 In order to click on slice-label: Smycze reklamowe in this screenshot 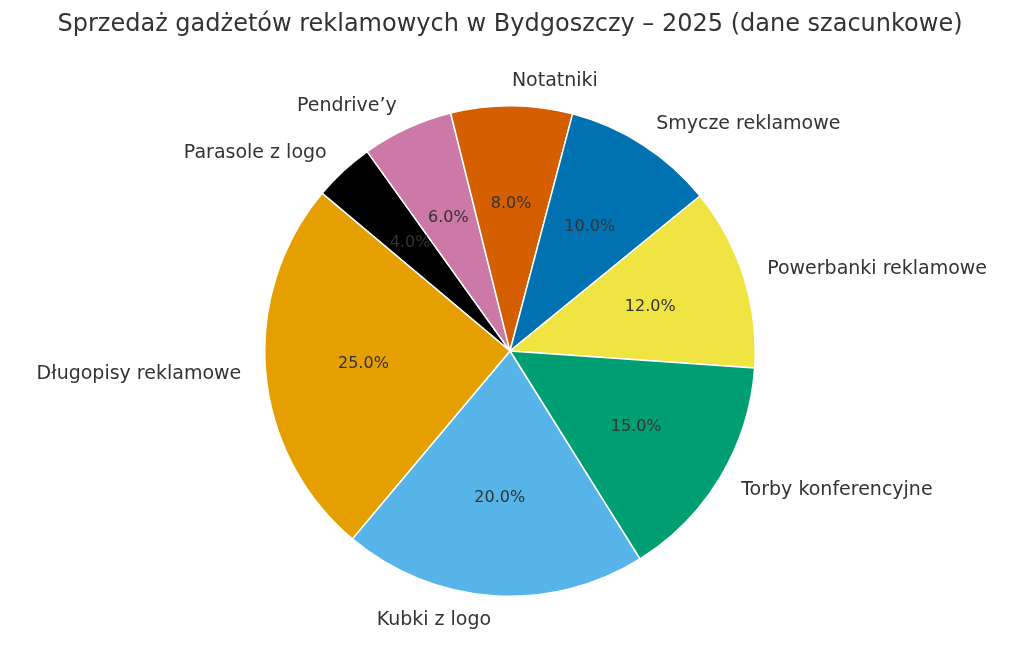, I will do `click(748, 122)`.